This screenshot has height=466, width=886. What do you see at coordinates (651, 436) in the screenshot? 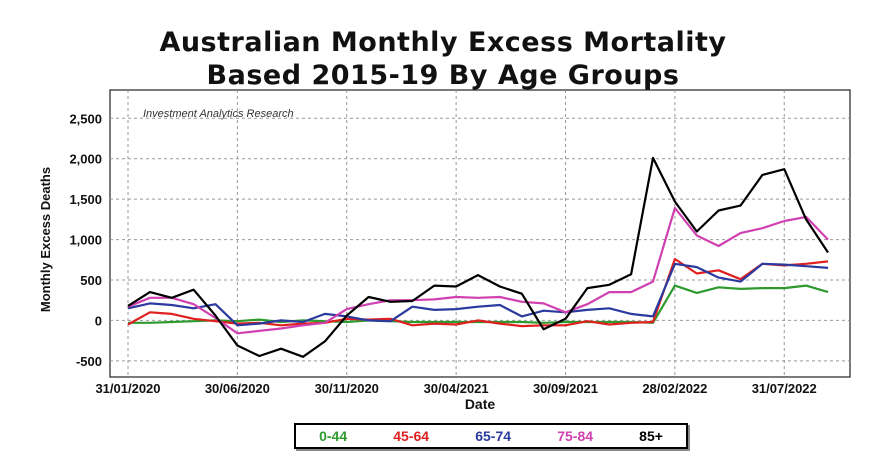
I see `legend-item-85-plus: 85+` at bounding box center [651, 436].